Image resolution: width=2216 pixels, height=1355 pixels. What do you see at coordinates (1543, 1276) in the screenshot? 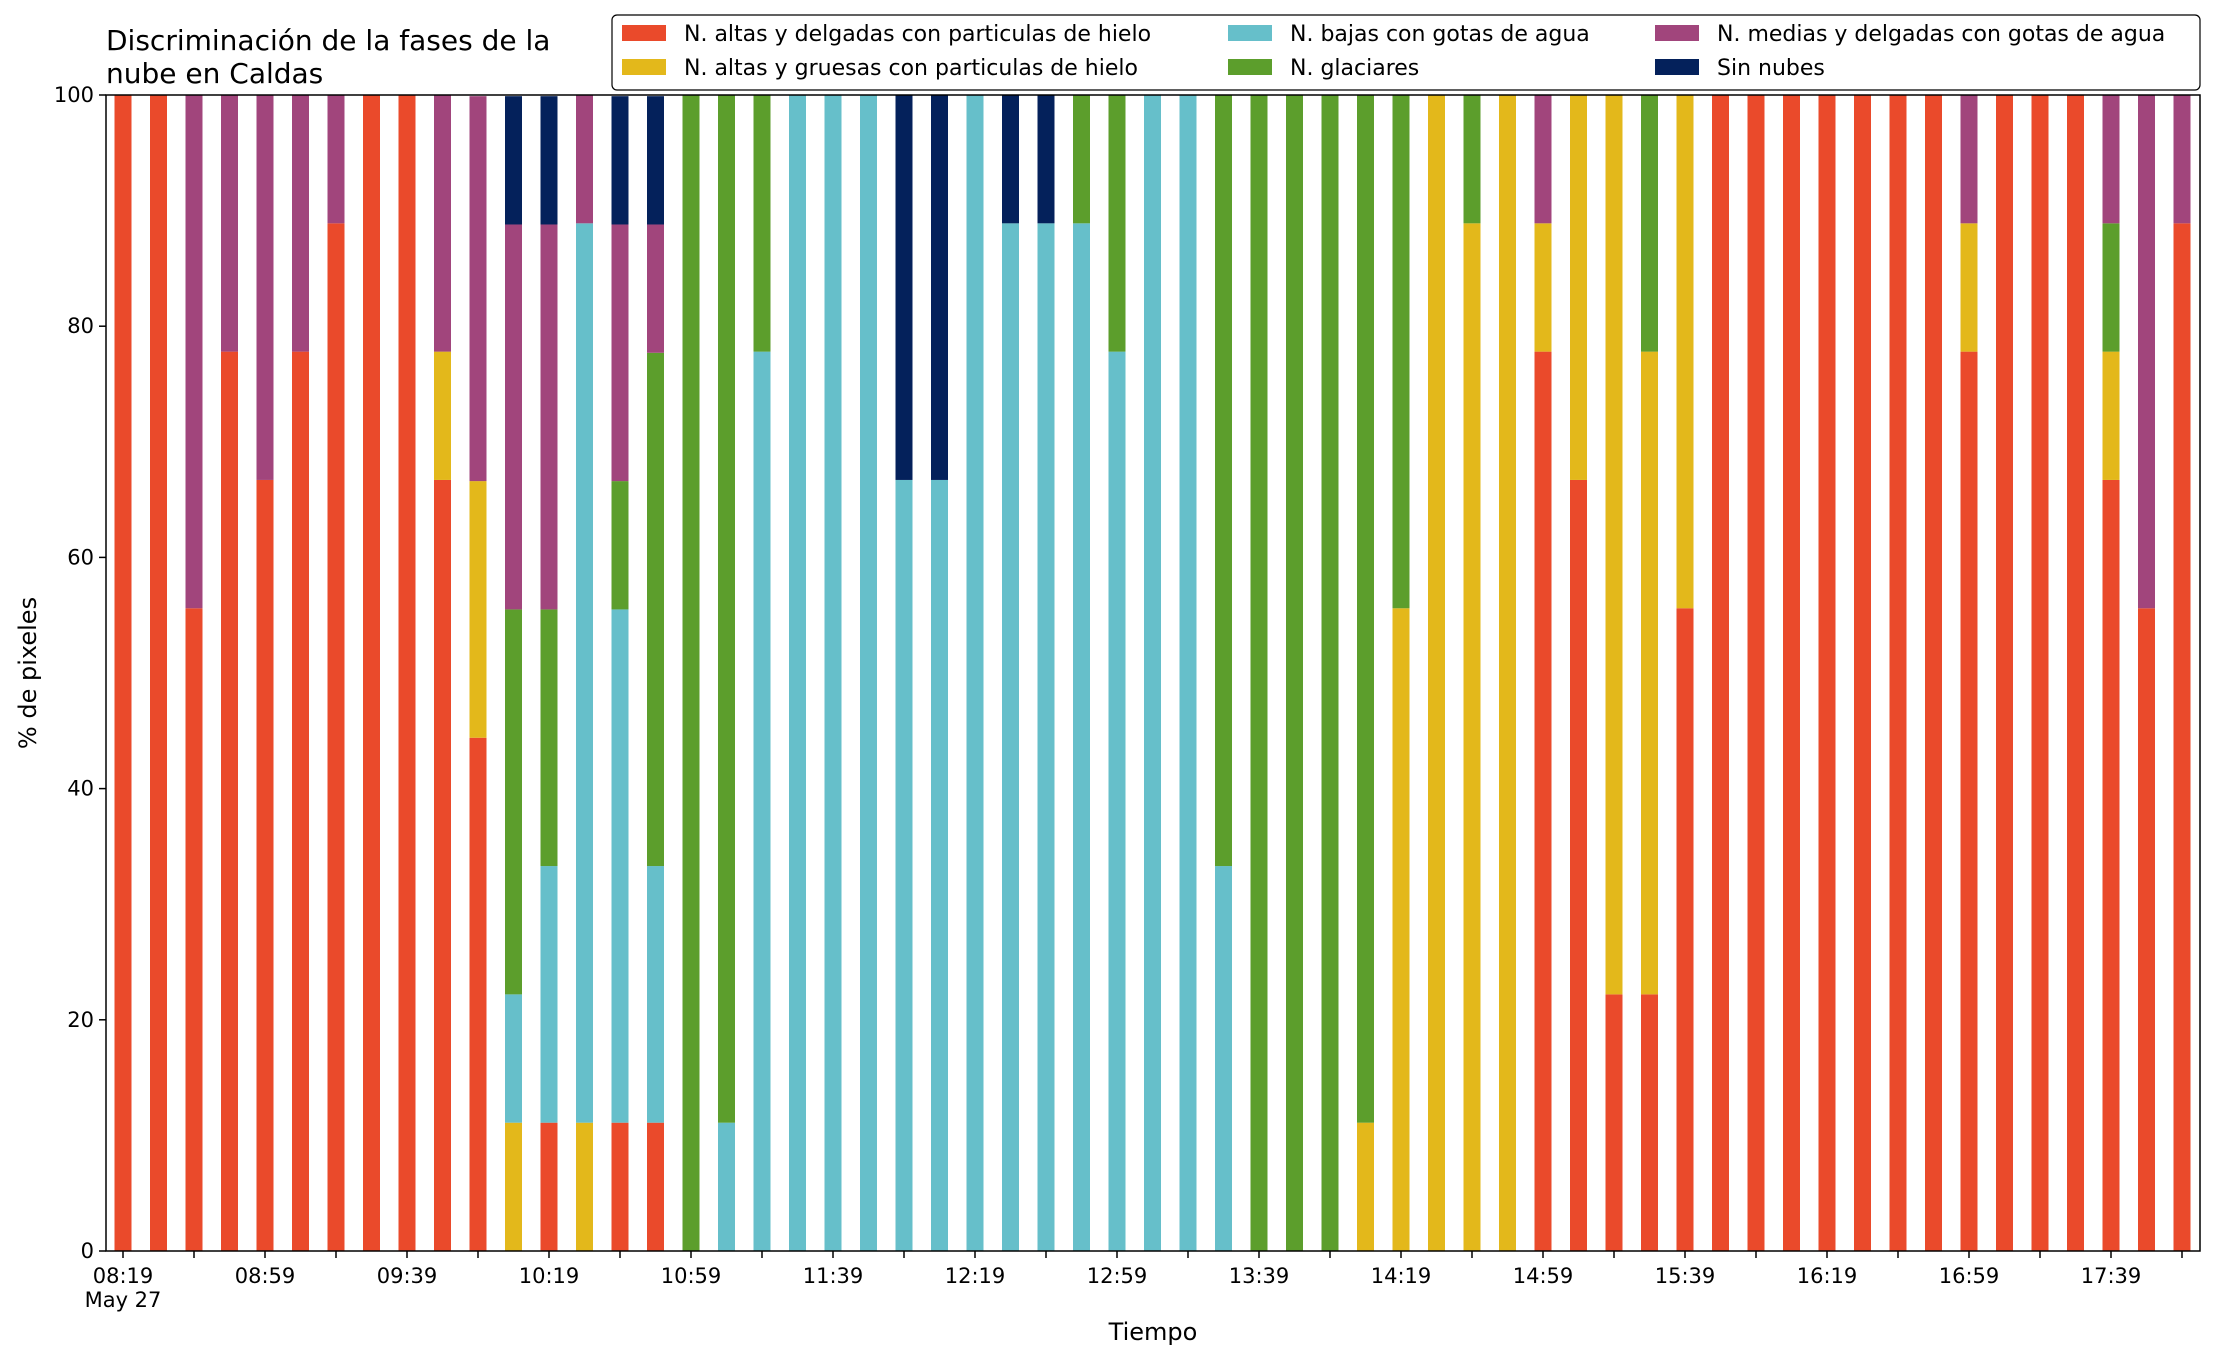
I see `x-tick-label: 14:59` at bounding box center [1543, 1276].